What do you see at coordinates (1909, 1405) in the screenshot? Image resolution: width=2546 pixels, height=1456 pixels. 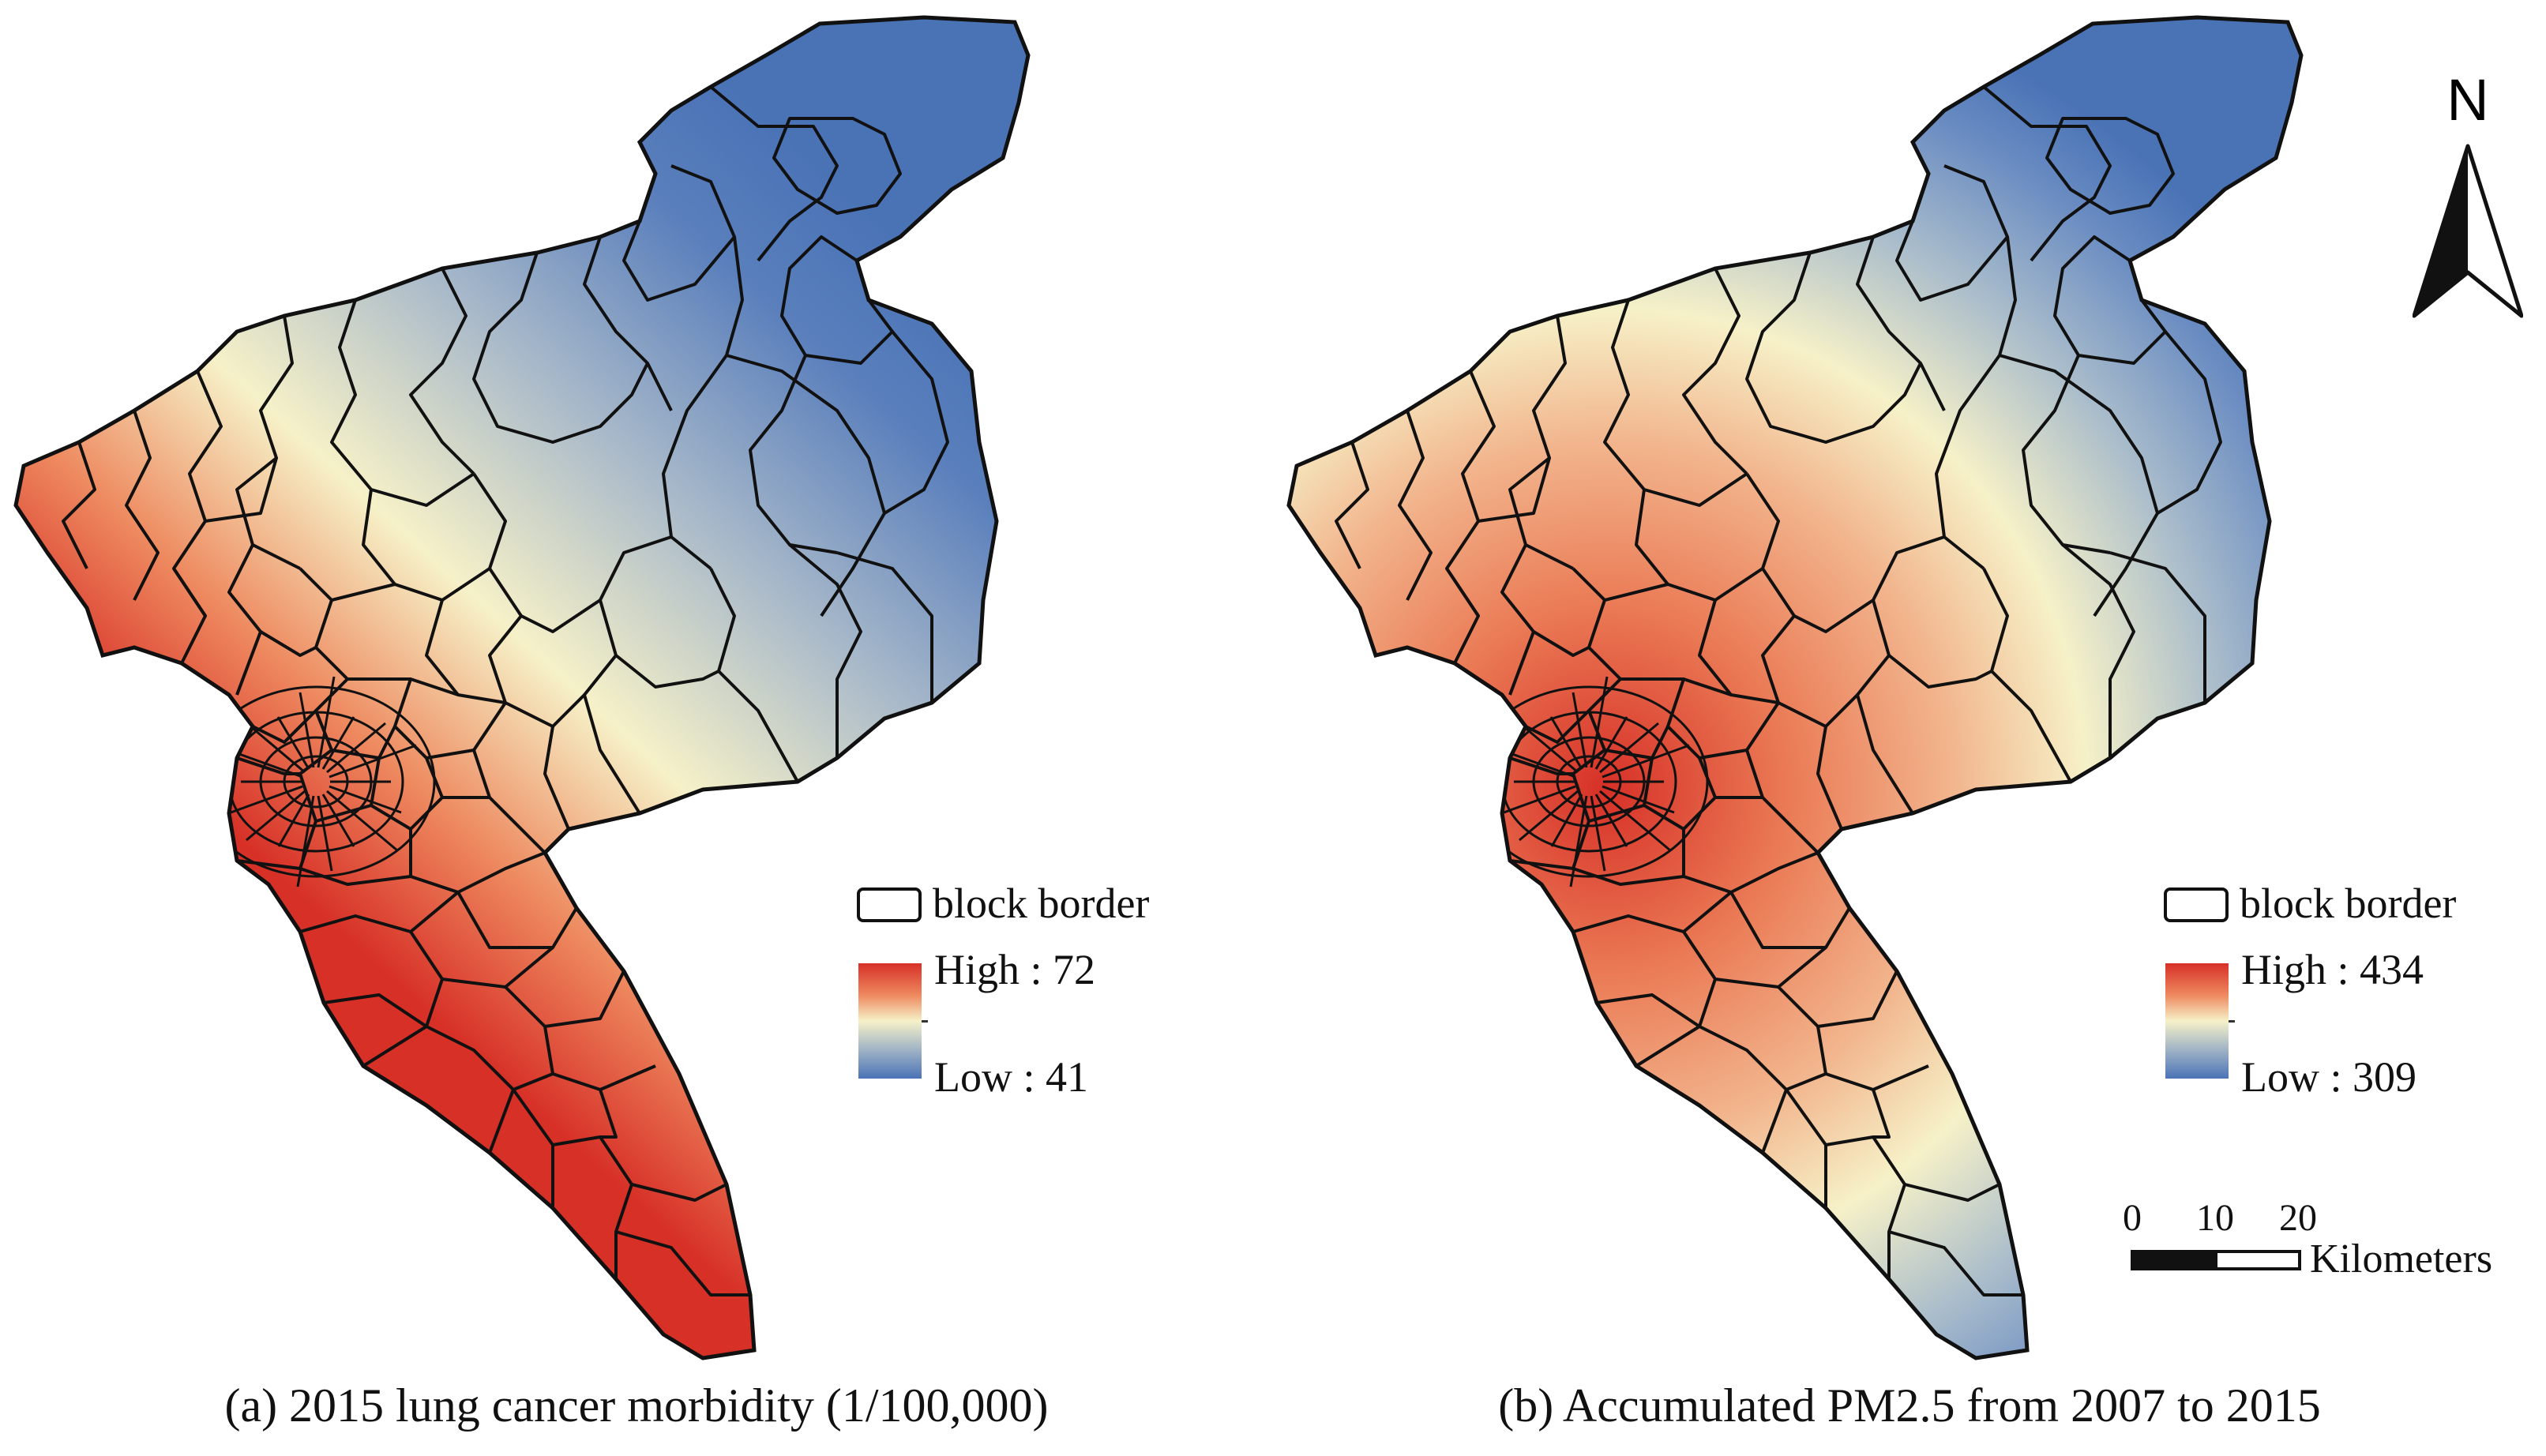 I see `caption-b: (b) Accumulated PM2.5 from 2007 to 2015` at bounding box center [1909, 1405].